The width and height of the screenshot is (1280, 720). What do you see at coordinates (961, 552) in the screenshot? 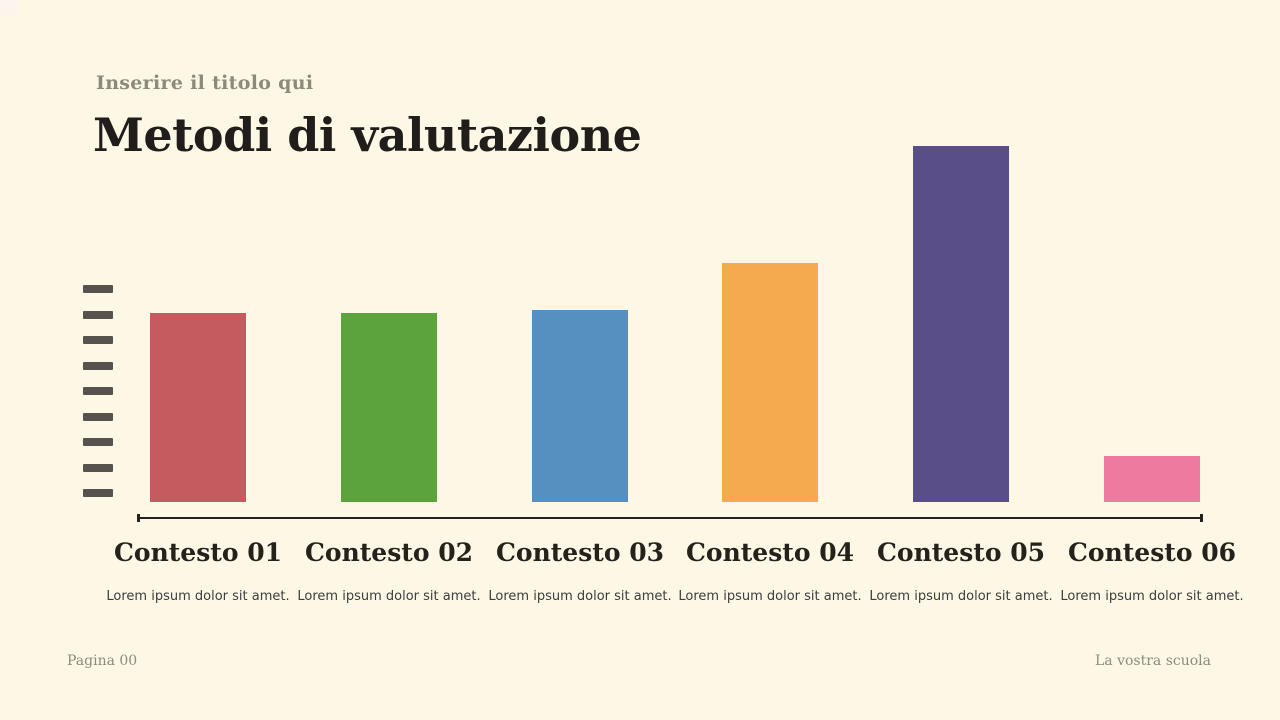
I see `category-label: Contesto 05` at bounding box center [961, 552].